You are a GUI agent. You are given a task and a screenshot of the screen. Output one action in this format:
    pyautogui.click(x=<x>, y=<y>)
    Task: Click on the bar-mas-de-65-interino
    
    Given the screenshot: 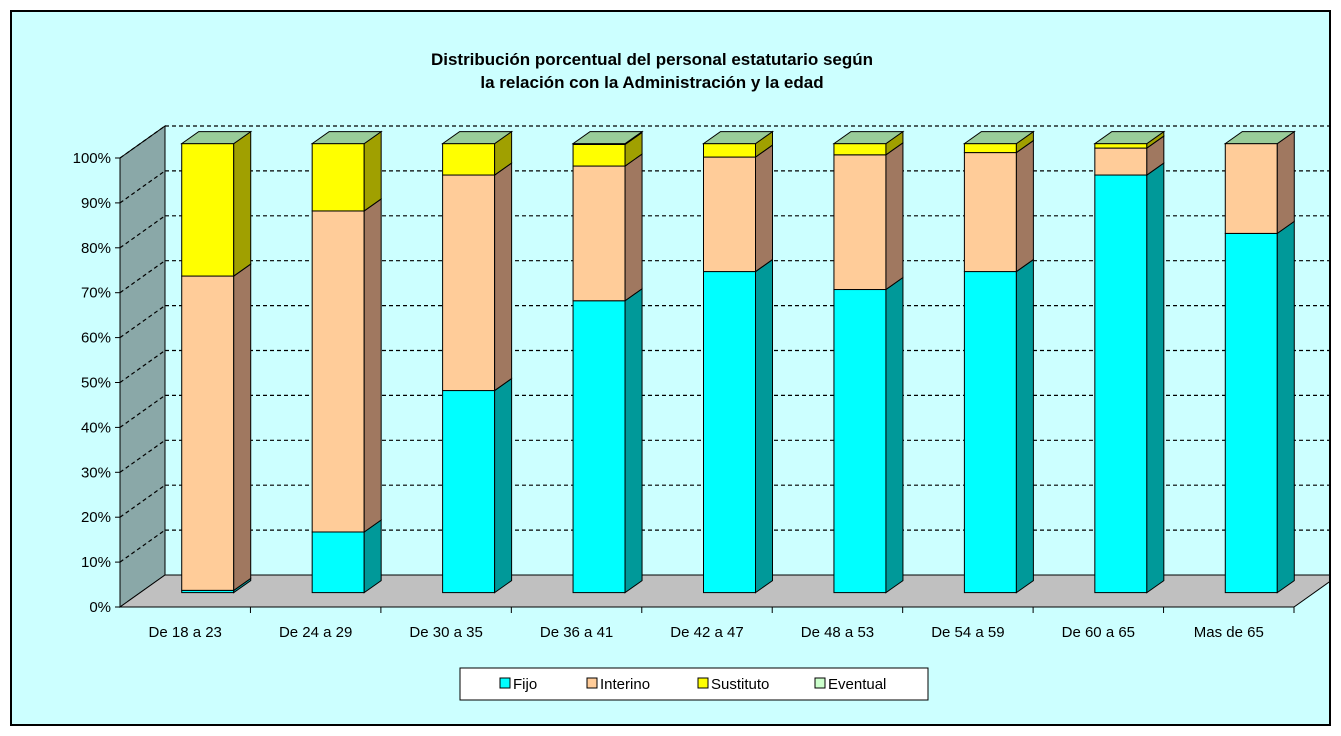 What is the action you would take?
    pyautogui.click(x=1251, y=188)
    